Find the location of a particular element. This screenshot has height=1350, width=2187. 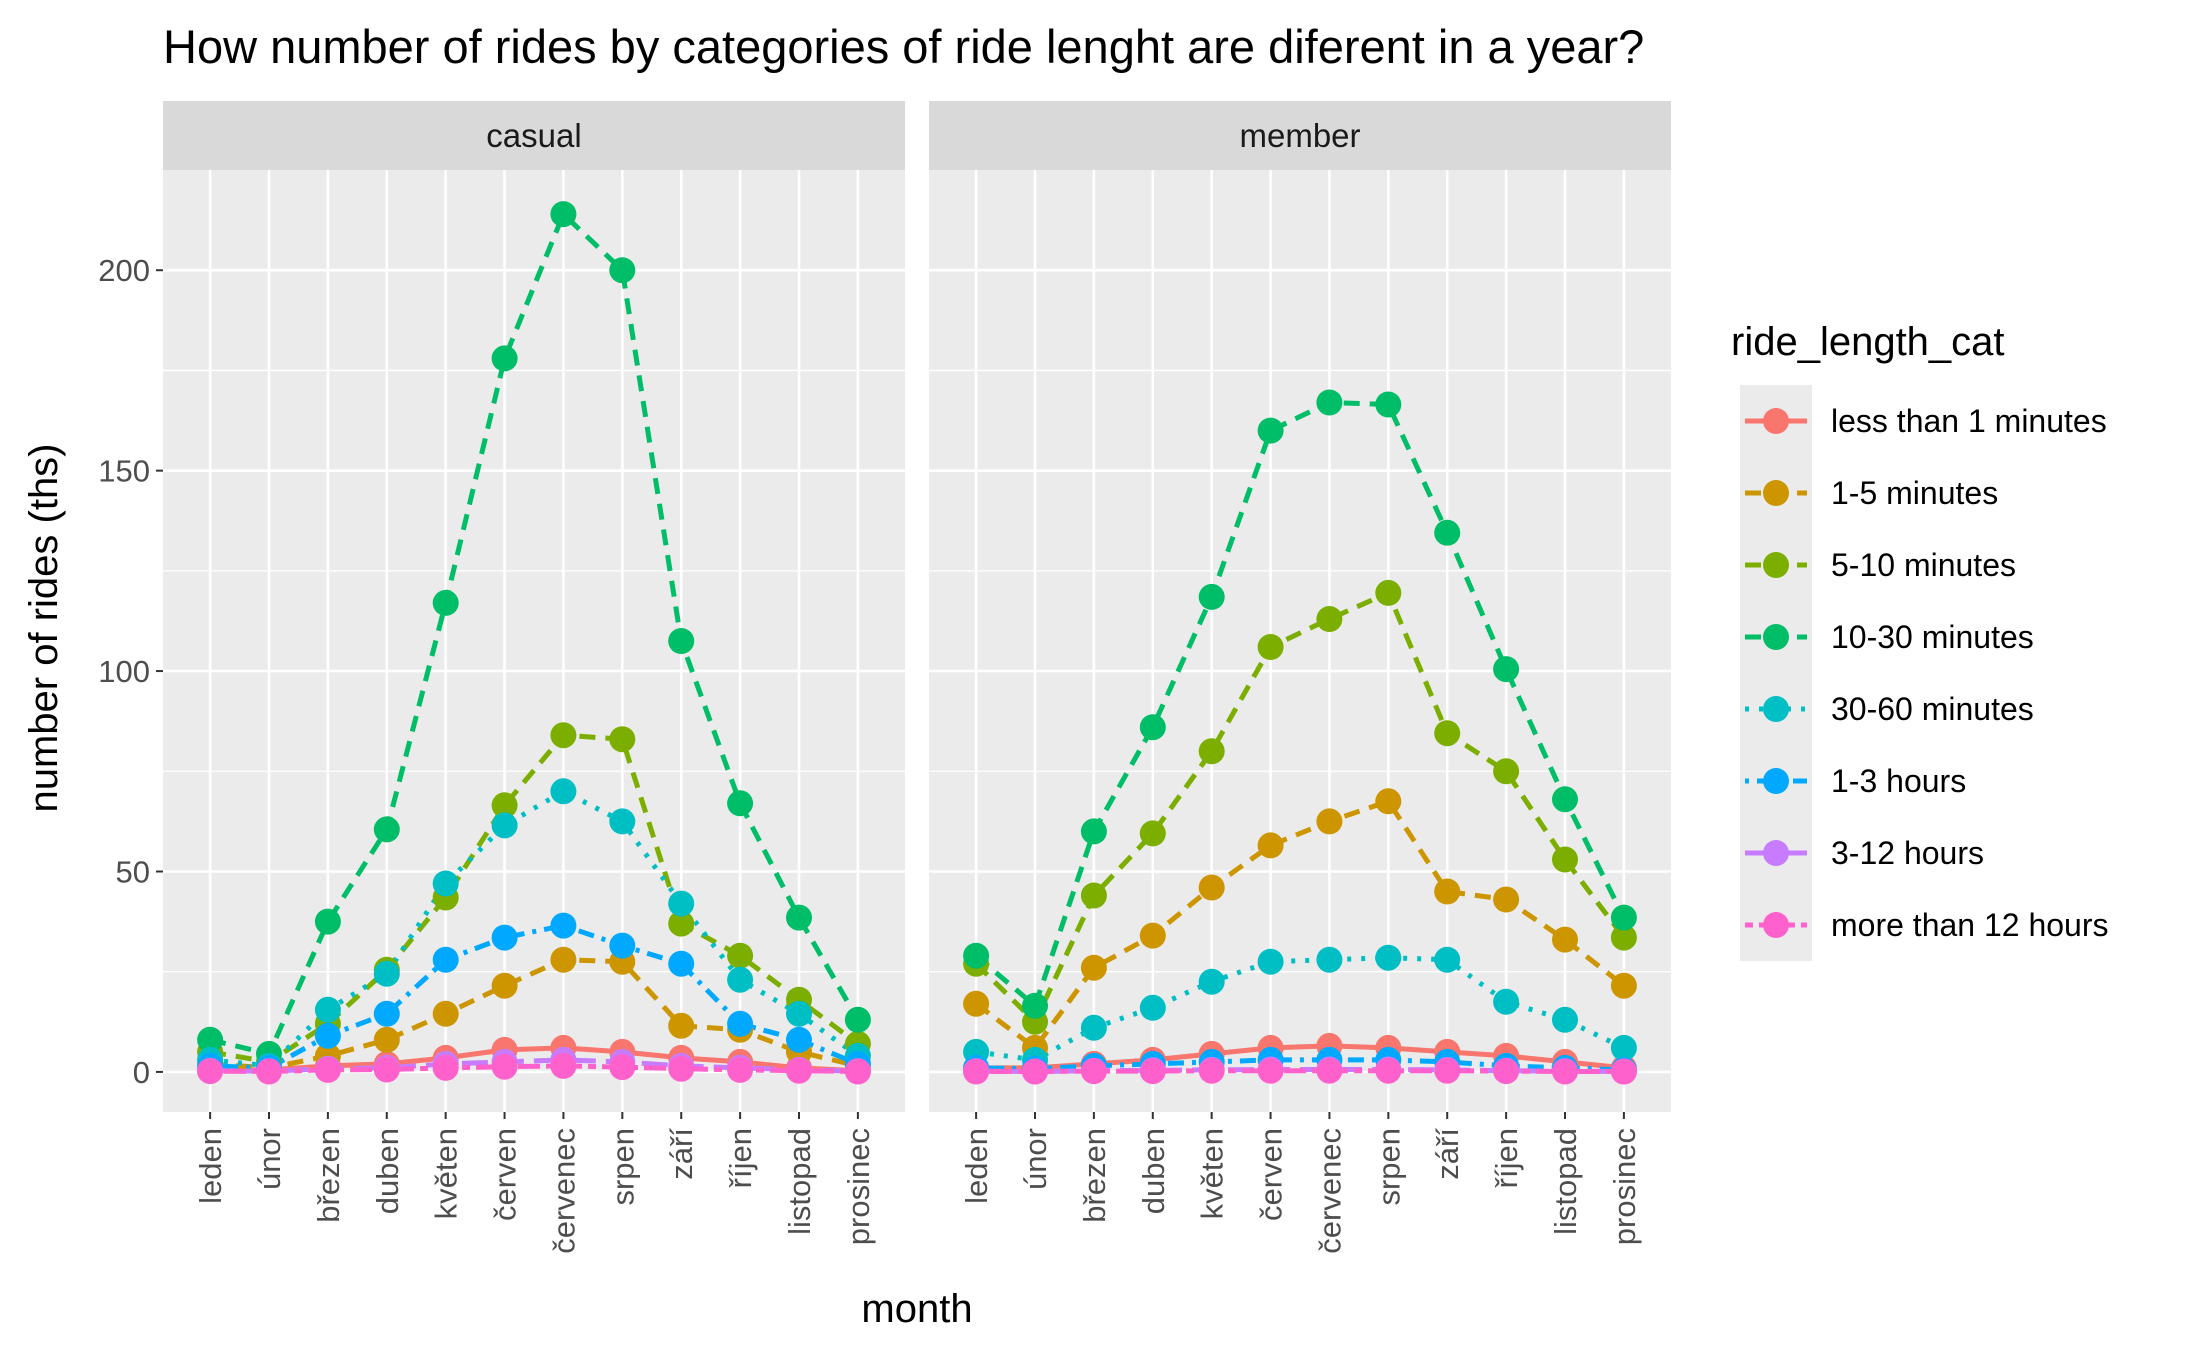

y-tick-label: 150 is located at coordinates (124, 471).